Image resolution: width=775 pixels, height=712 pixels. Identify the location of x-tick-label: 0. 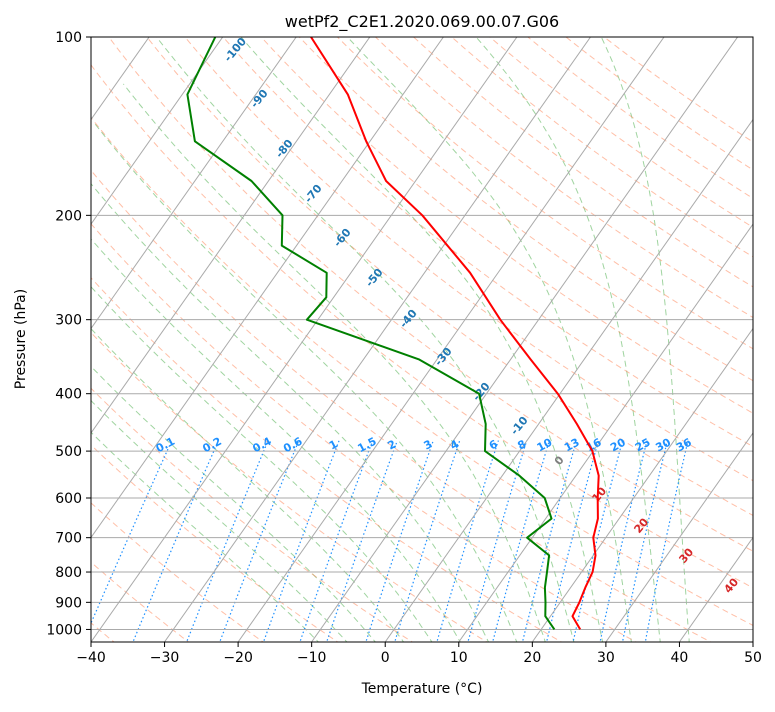
(385, 658).